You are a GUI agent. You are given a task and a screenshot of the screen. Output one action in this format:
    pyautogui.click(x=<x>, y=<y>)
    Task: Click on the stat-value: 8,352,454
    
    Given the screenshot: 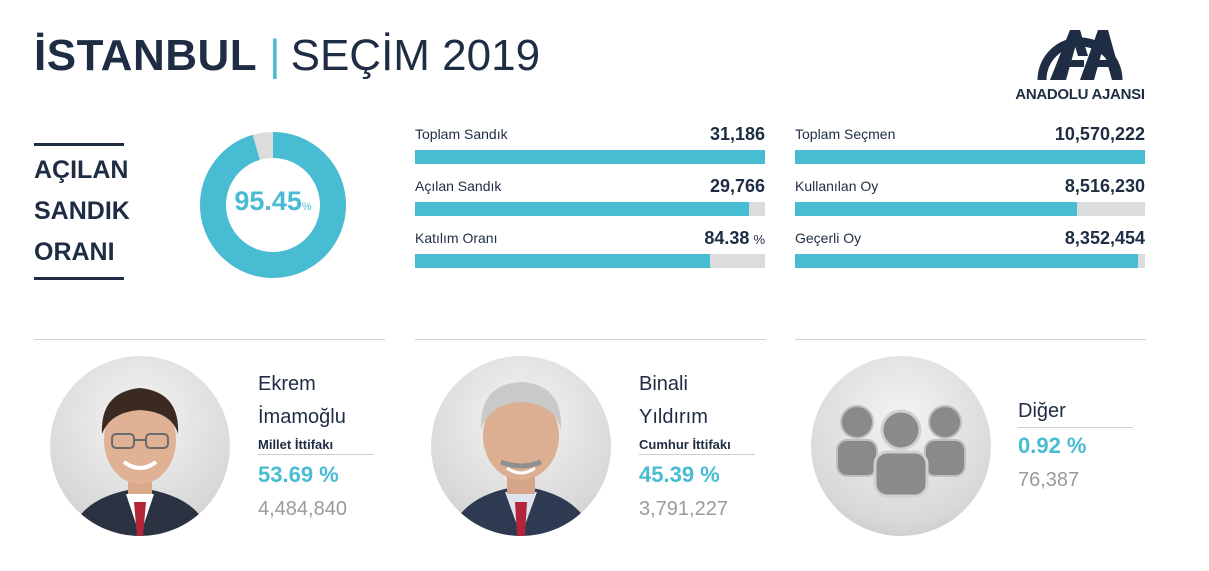 What is the action you would take?
    pyautogui.click(x=1104, y=238)
    